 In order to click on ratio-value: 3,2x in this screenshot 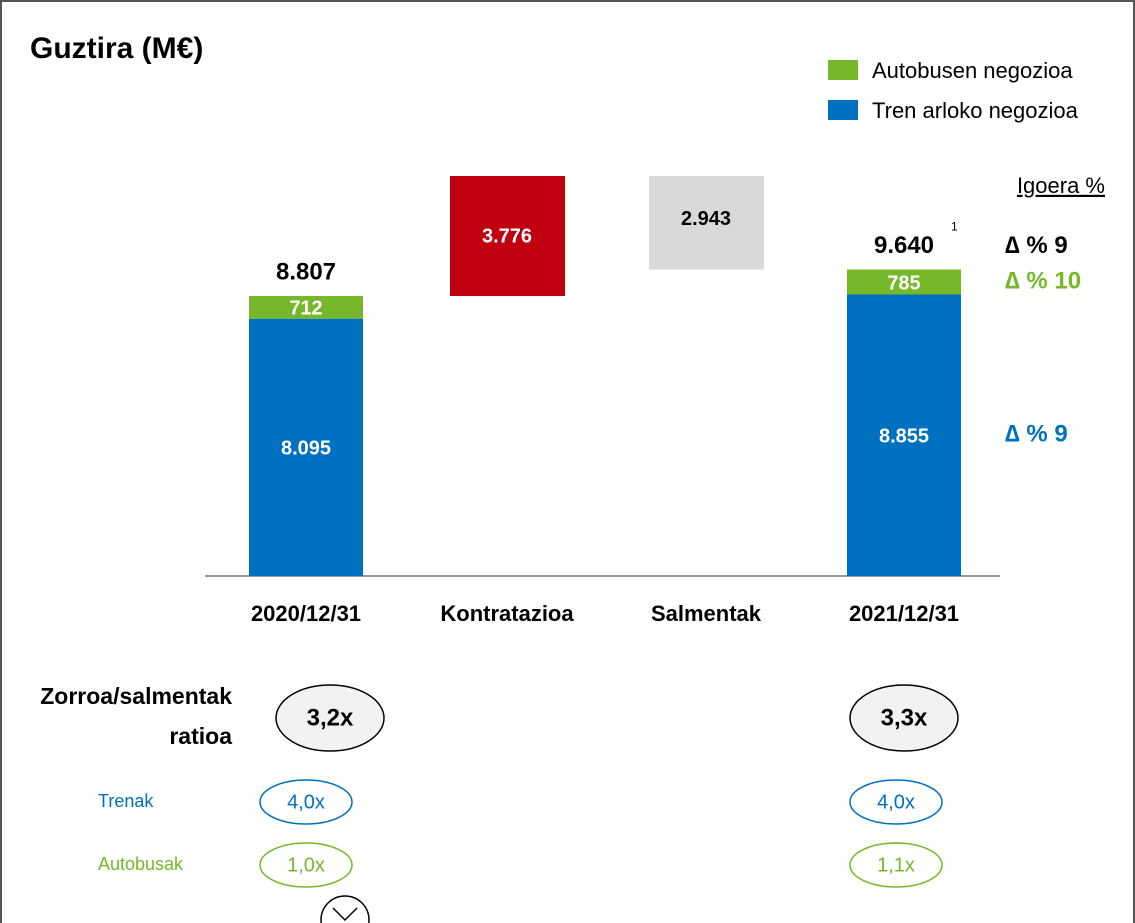, I will do `click(330, 717)`.